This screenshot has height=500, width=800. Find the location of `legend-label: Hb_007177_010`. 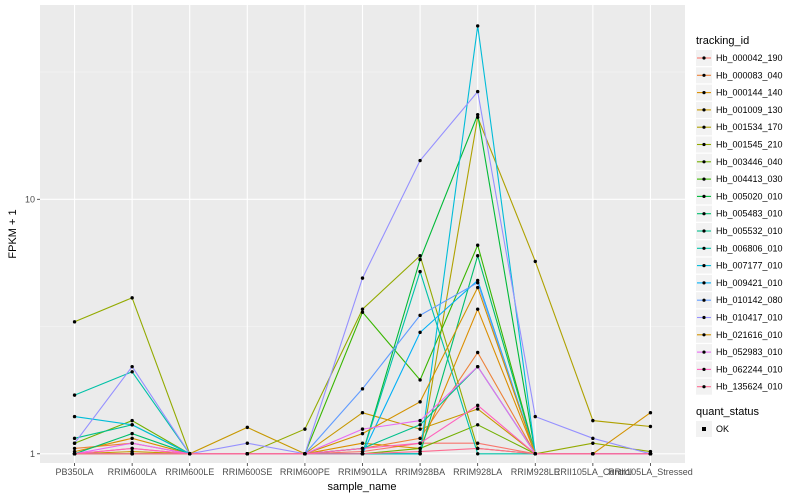

legend-label: Hb_007177_010 is located at coordinates (749, 266).